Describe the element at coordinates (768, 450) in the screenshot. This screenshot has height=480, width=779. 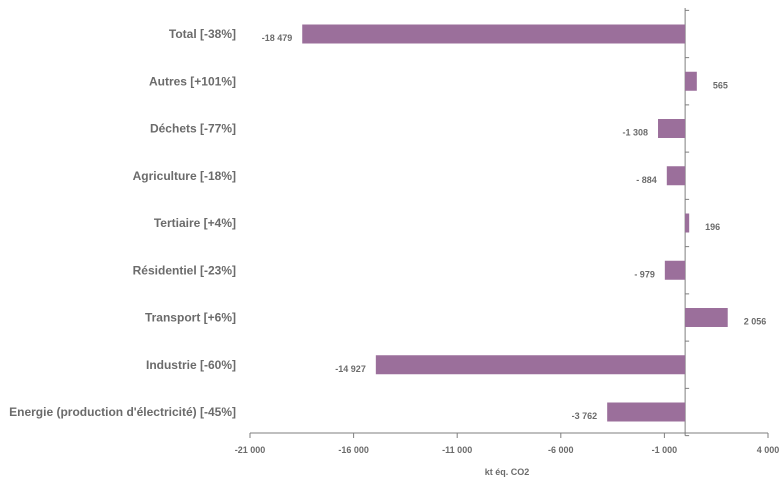
I see `x-tick-label: 4 000` at that location.